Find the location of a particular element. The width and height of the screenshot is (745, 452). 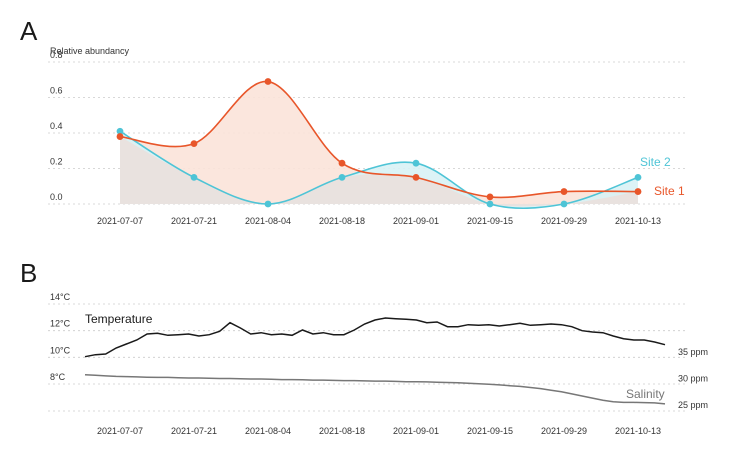

site2-legend-label: Site 2 is located at coordinates (655, 162).